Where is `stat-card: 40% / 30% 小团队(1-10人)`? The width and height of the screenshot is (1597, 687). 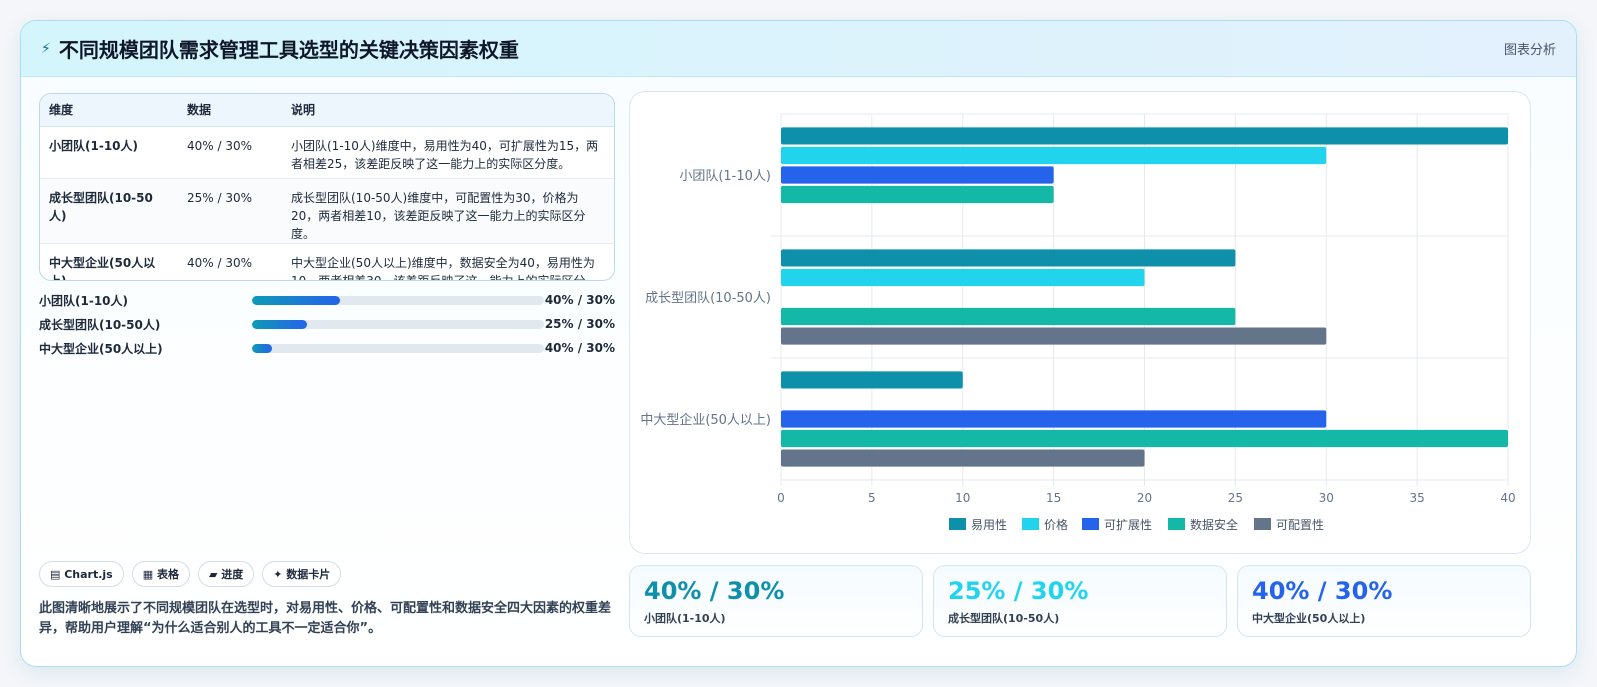 stat-card: 40% / 30% 小团队(1-10人) is located at coordinates (776, 601).